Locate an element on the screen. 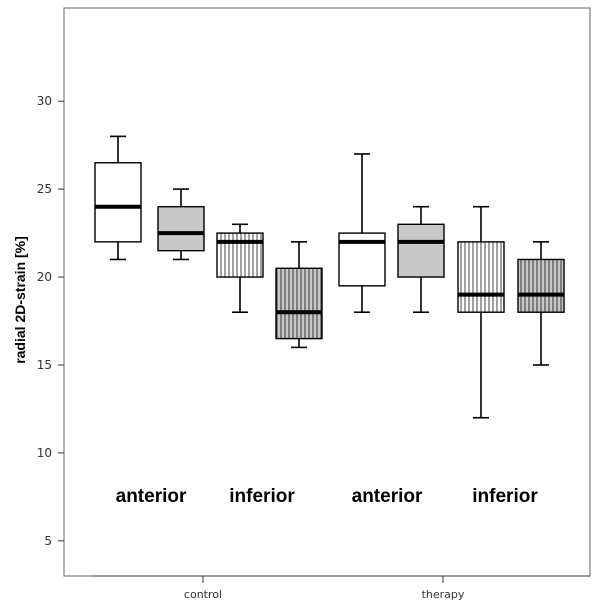 The image size is (595, 605). box-control-inferior-a is located at coordinates (240, 268).